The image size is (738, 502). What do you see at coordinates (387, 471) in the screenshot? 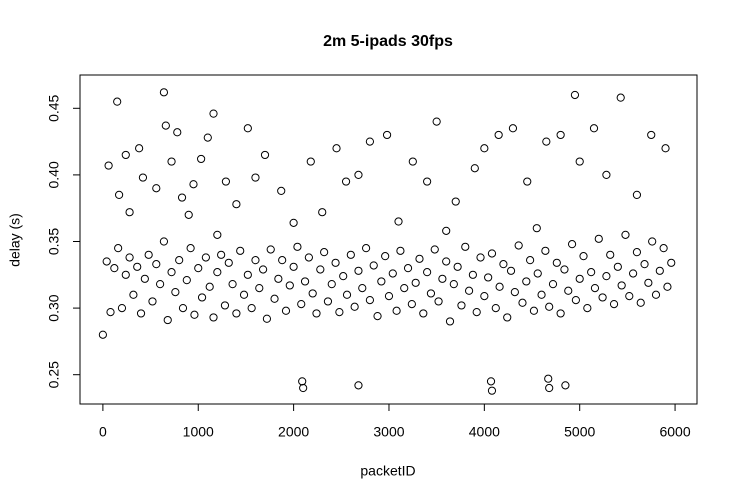
I see `x-axis-label: packetID` at bounding box center [387, 471].